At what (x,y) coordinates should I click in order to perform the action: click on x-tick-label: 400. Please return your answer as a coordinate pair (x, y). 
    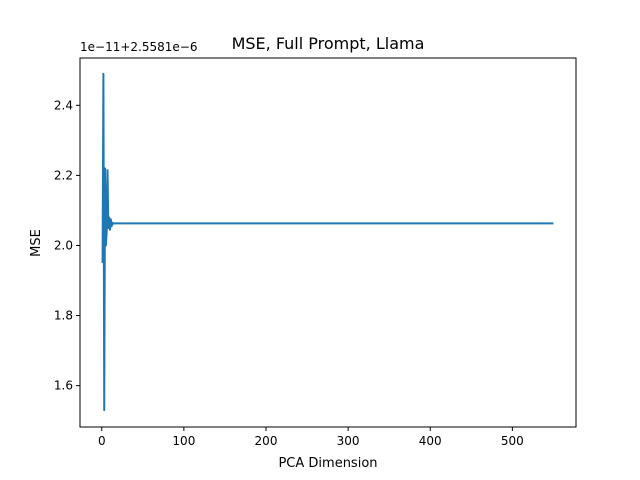
    Looking at the image, I should click on (430, 441).